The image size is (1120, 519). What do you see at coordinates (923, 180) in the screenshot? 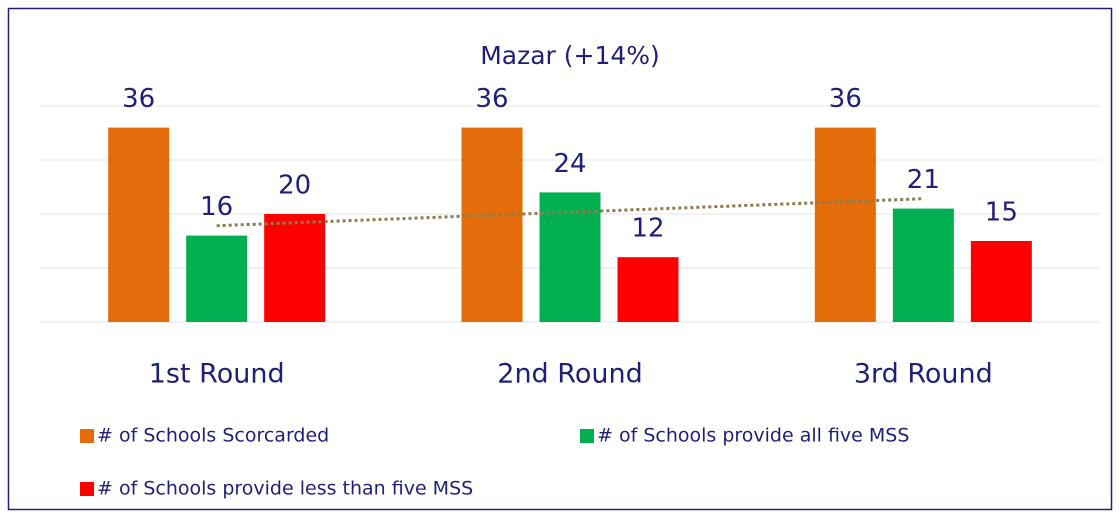
I see `data-label: 21` at bounding box center [923, 180].